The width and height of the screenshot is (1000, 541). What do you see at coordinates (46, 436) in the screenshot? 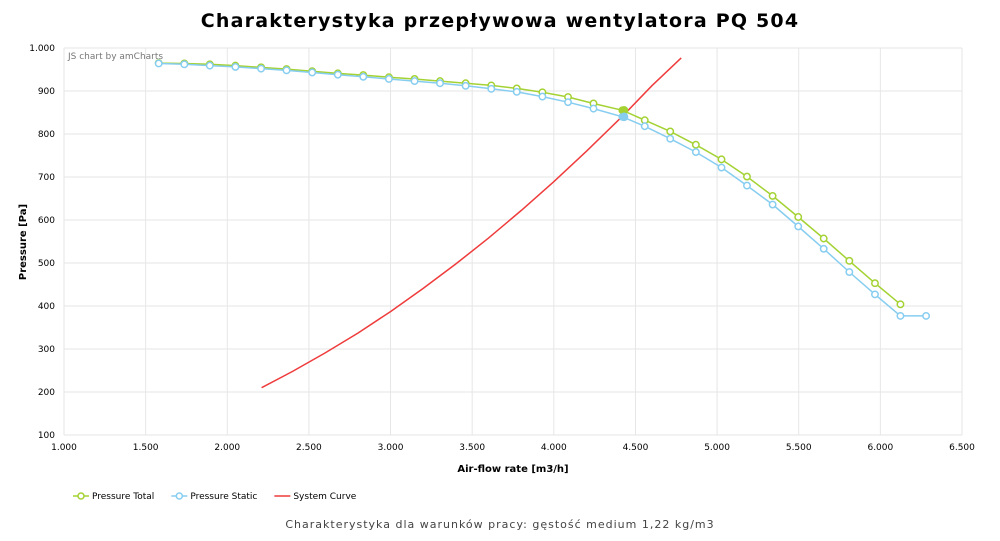
I see `y-tick-label: 100` at bounding box center [46, 436].